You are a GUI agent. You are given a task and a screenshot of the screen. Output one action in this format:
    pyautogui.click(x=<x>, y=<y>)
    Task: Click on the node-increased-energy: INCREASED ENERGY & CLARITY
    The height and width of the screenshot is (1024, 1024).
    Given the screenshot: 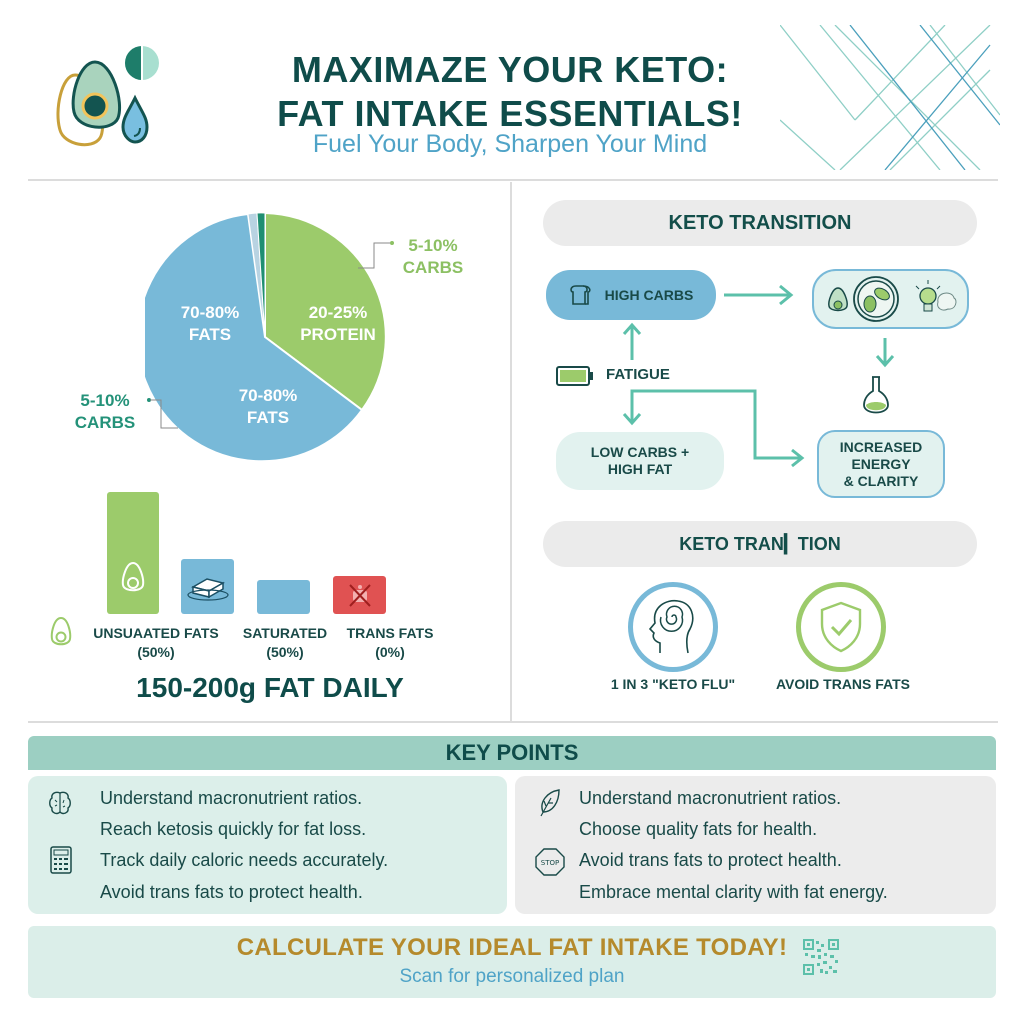 What is the action you would take?
    pyautogui.click(x=881, y=464)
    